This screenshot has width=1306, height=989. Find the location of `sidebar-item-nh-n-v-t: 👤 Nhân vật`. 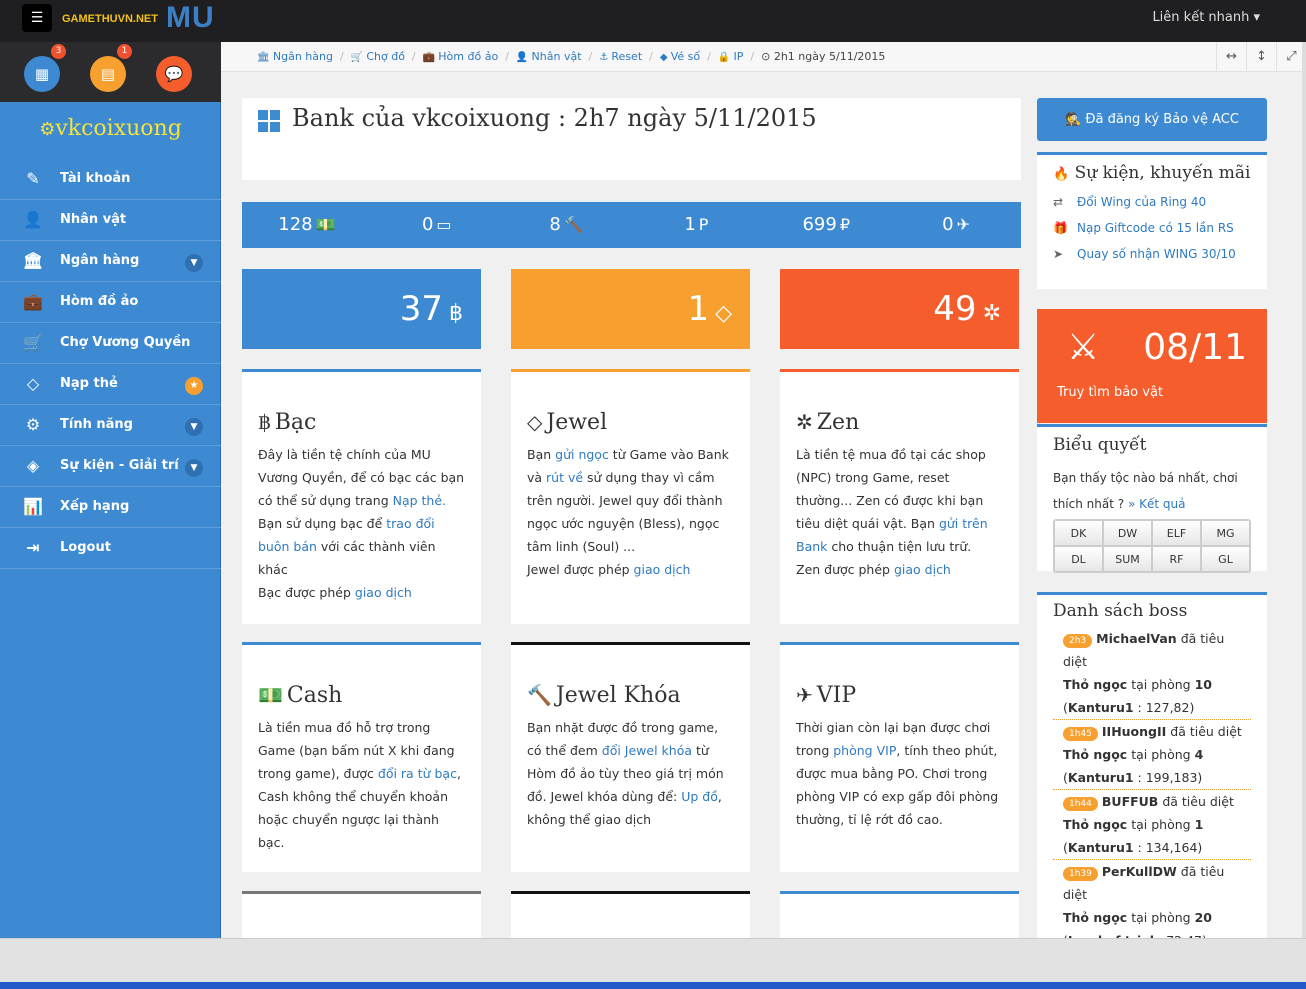

sidebar-item-nh-n-v-t: 👤 Nhân vật is located at coordinates (110, 220).